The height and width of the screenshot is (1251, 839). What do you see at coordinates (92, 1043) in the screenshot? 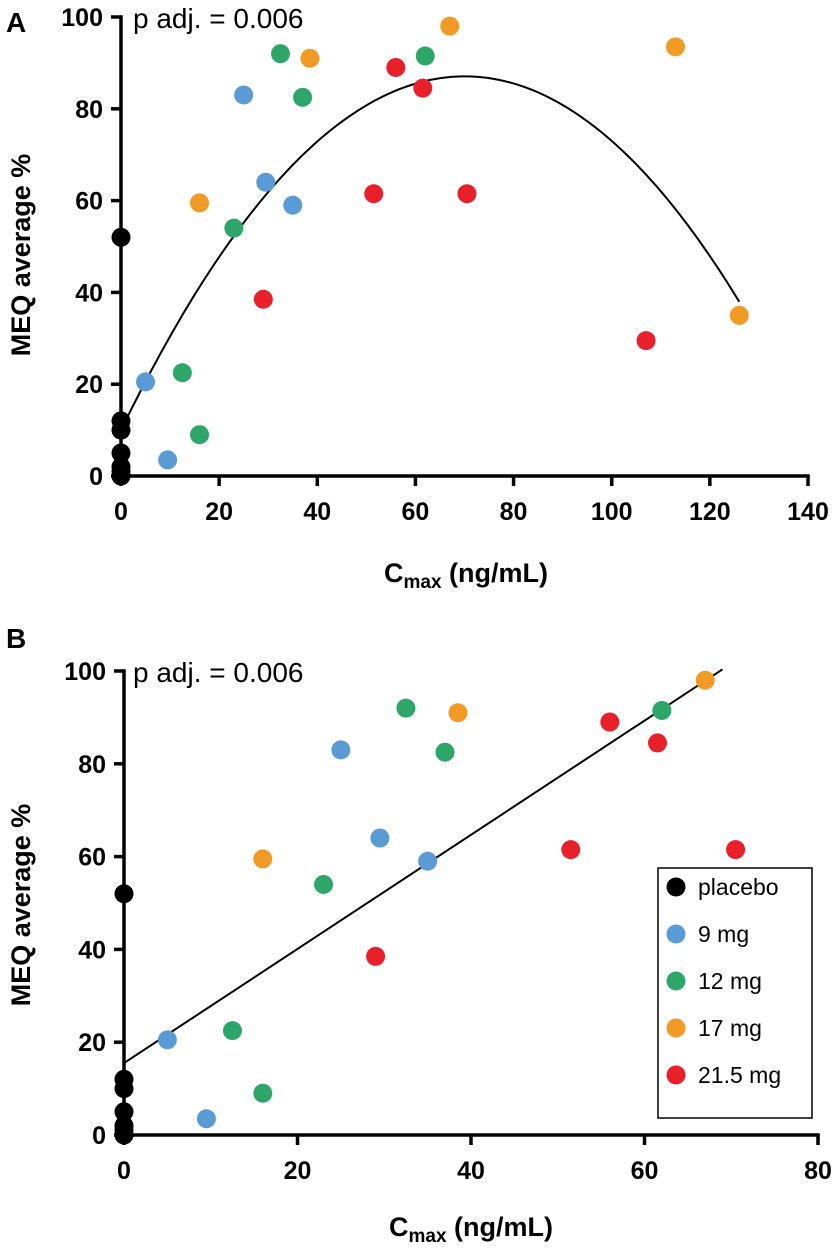
I see `panel-b-y-tick-label: 20` at bounding box center [92, 1043].